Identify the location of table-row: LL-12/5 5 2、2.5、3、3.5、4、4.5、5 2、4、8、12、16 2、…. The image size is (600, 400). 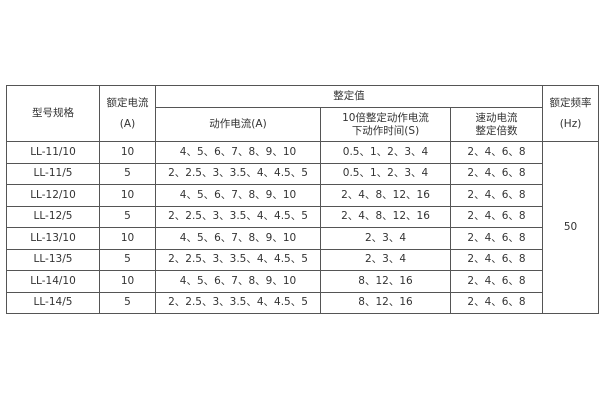
(302, 216).